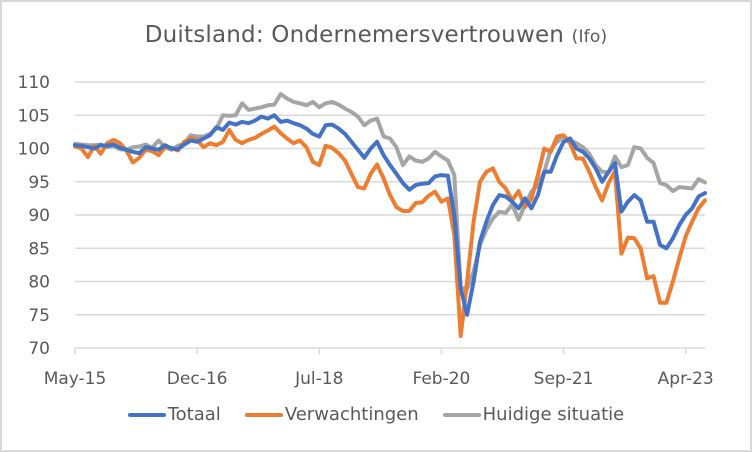 The image size is (752, 452). Describe the element at coordinates (354, 35) in the screenshot. I see `chart-title-main: Duitsland: Ondernemersvertrouwen` at that location.